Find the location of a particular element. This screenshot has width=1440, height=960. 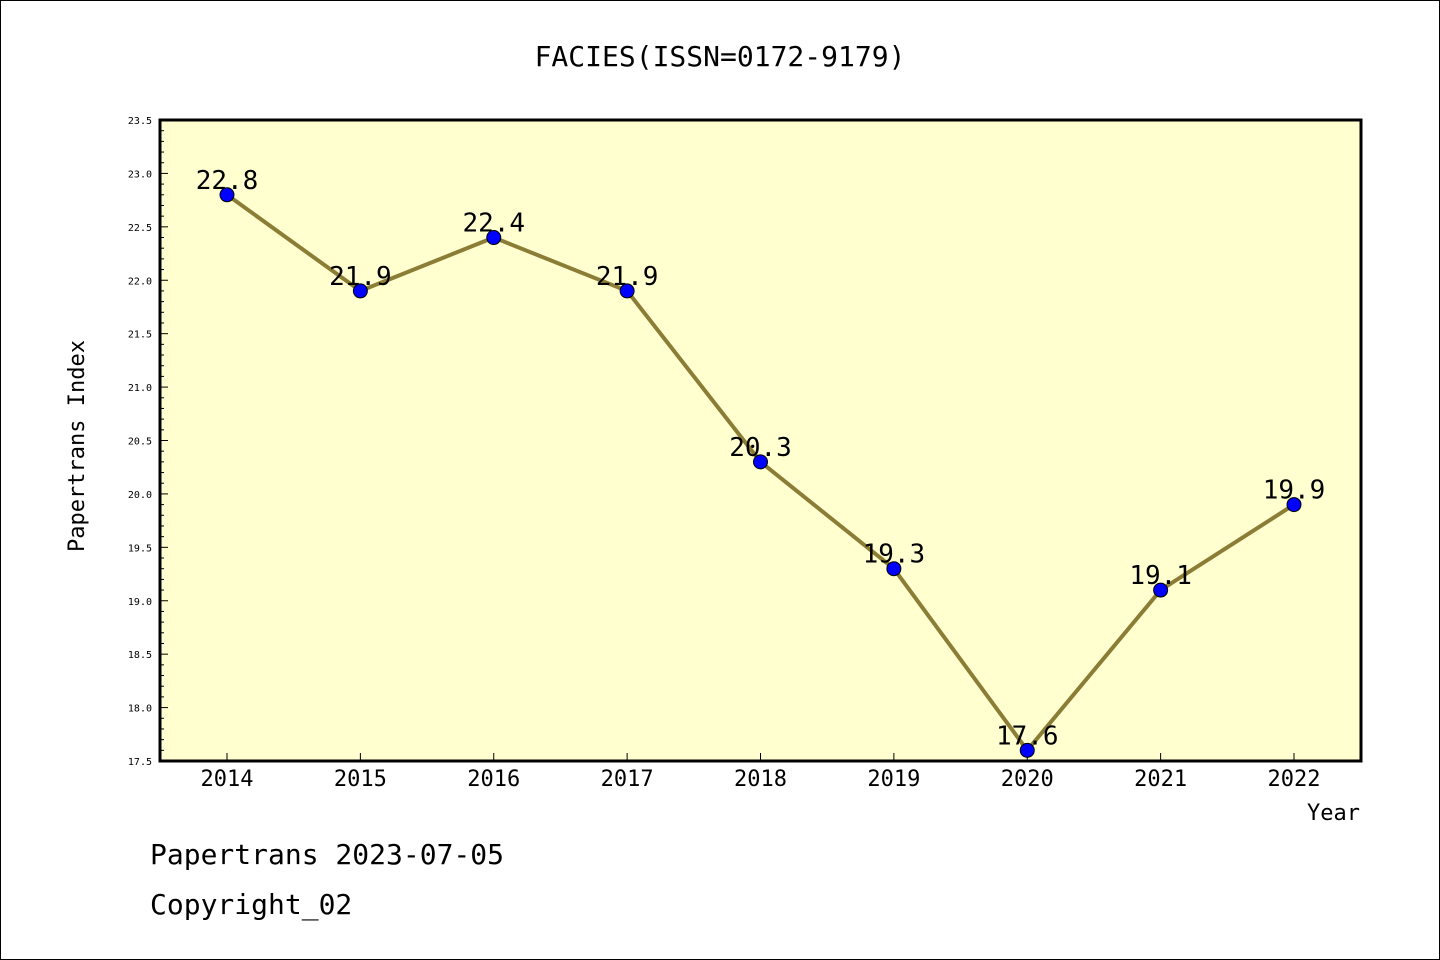

x-tick-label: 2016 is located at coordinates (493, 779).